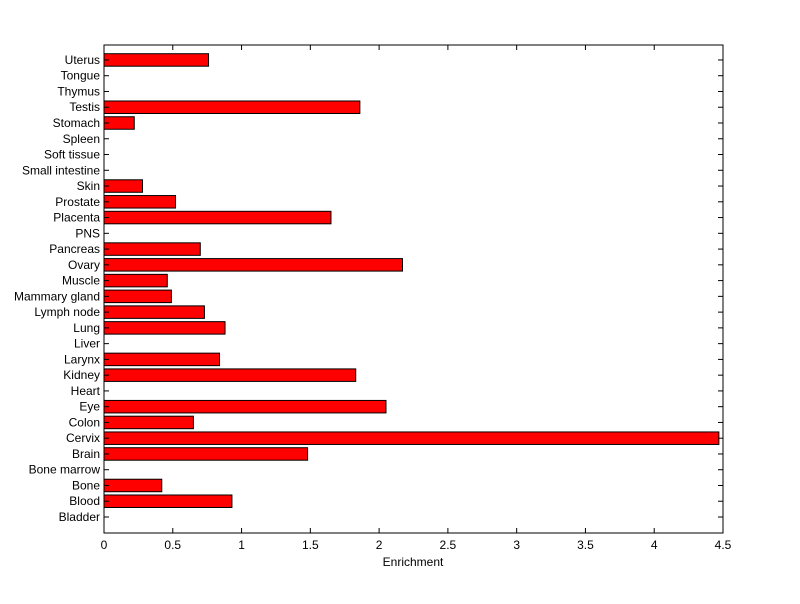  Describe the element at coordinates (81, 76) in the screenshot. I see `y-tick-label: Tongue` at that location.